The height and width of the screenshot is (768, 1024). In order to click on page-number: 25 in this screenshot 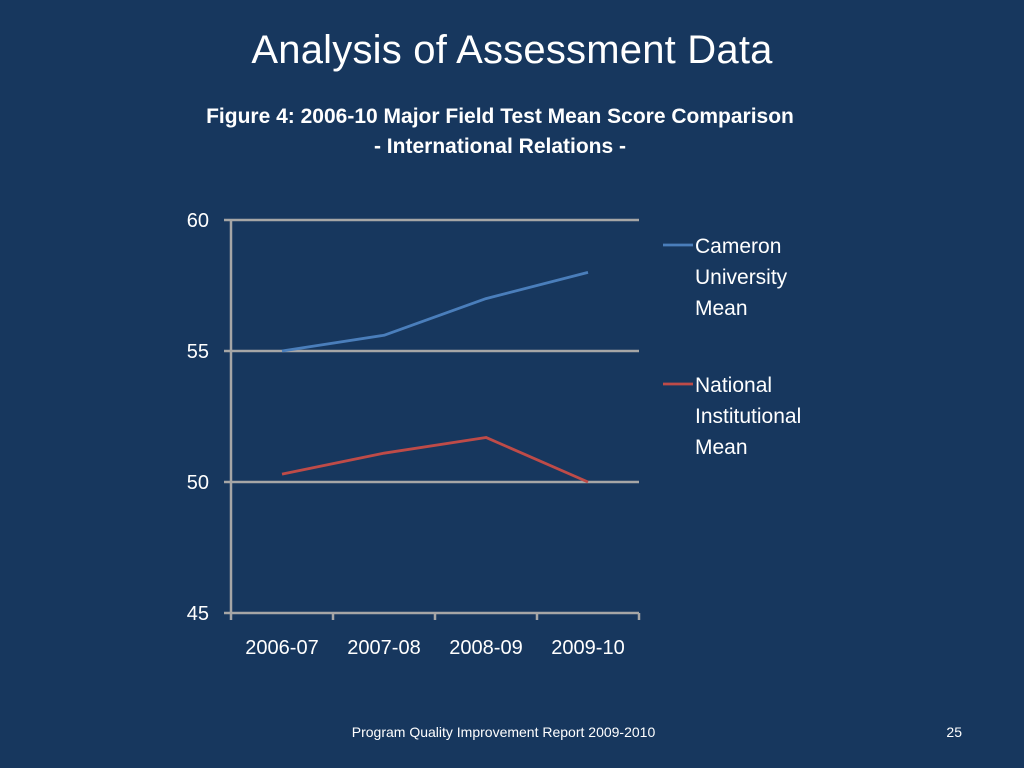, I will do `click(954, 732)`.